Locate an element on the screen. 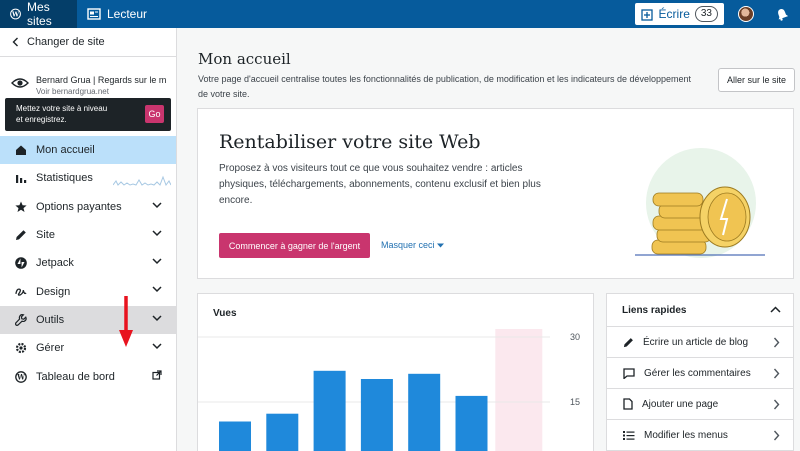 This screenshot has width=800, height=451. quick-link-label: Gérer les commentaires is located at coordinates (697, 373).